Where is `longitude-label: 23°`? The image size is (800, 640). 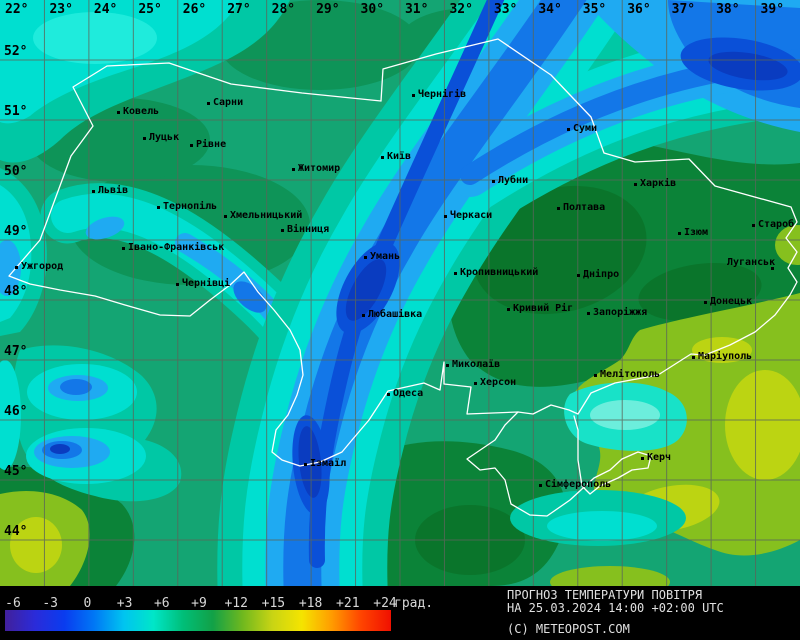 longitude-label: 23° is located at coordinates (61, 9).